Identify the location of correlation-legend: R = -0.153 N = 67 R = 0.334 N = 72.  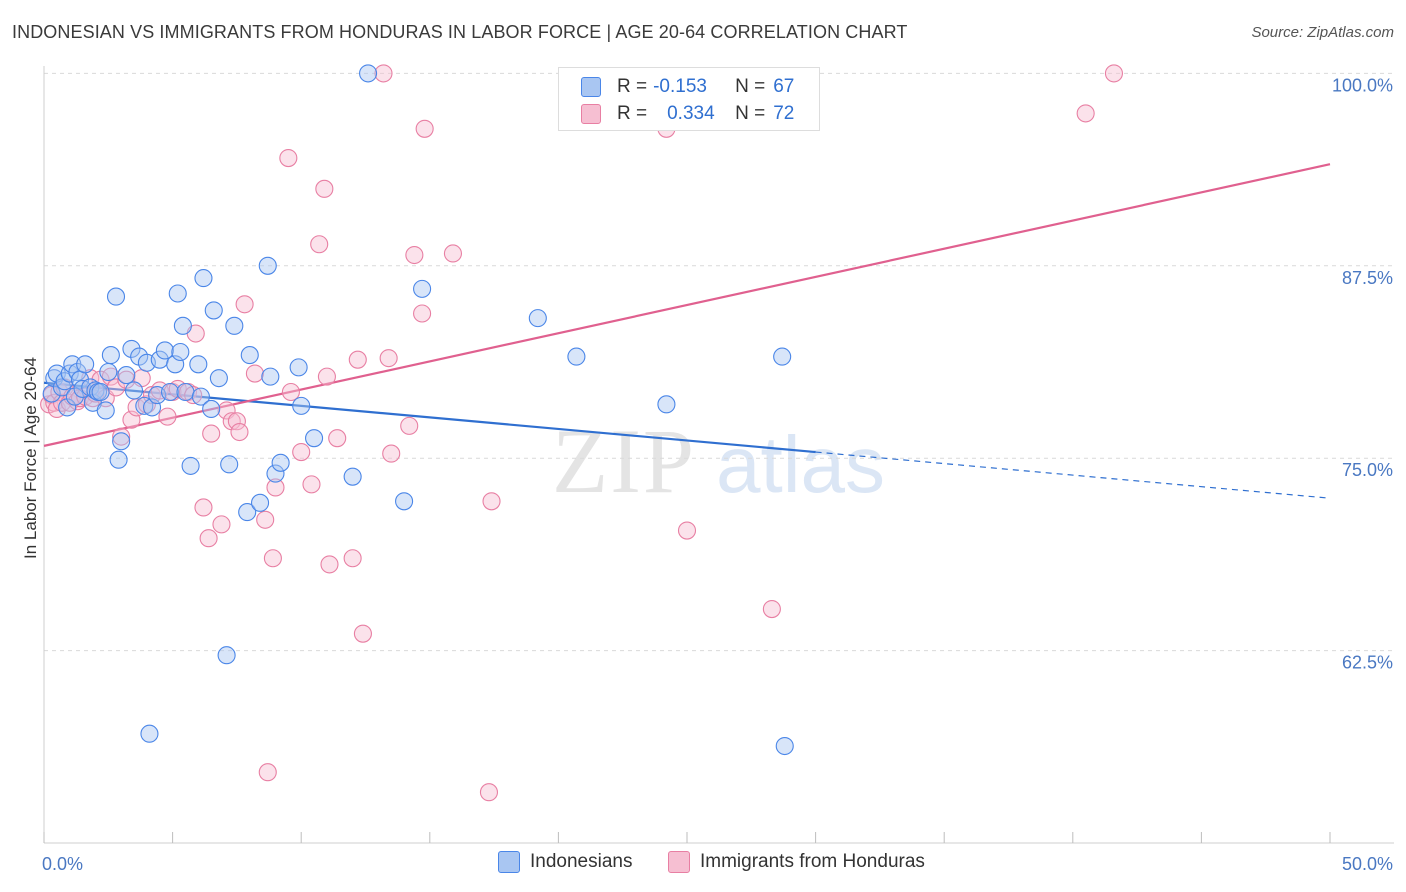
(689, 99).